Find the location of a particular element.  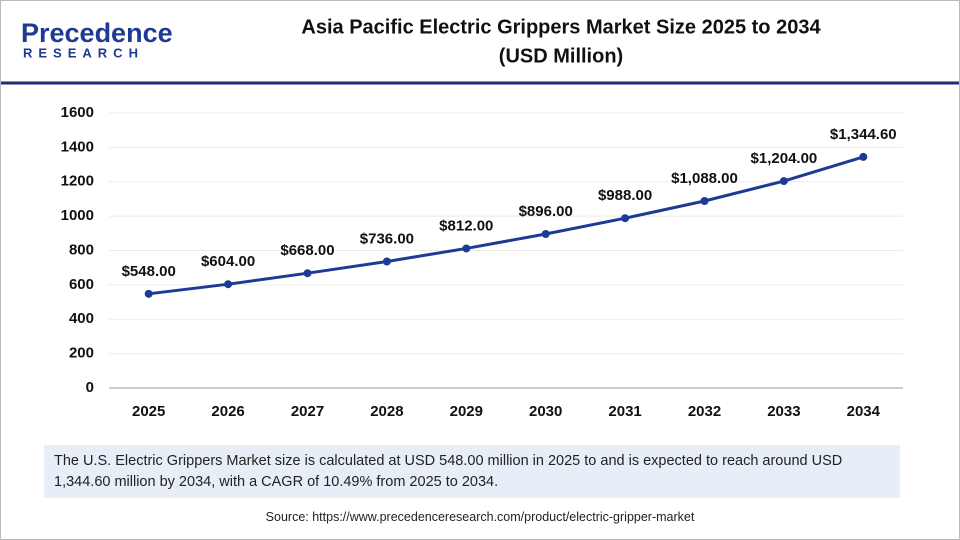

logo-name: Precedence is located at coordinates (97, 33).